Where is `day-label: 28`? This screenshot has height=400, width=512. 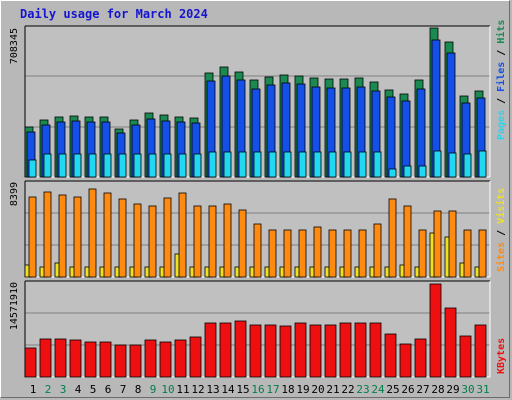 day-label: 28 is located at coordinates (437, 389).